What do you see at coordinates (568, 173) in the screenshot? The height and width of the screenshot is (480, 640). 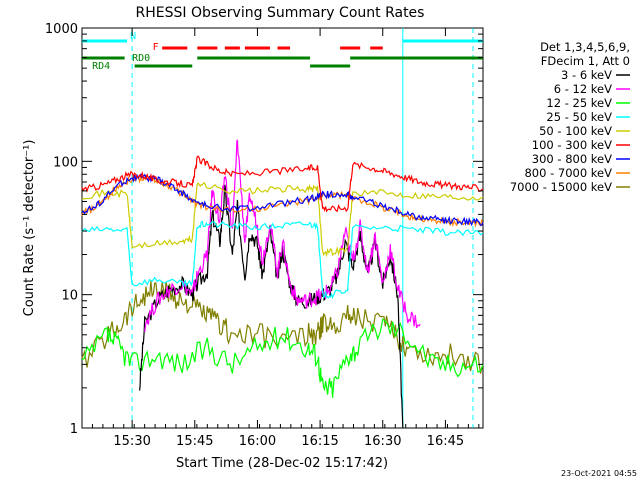 I see `legend-label-7: 800 - 7000 keV` at bounding box center [568, 173].